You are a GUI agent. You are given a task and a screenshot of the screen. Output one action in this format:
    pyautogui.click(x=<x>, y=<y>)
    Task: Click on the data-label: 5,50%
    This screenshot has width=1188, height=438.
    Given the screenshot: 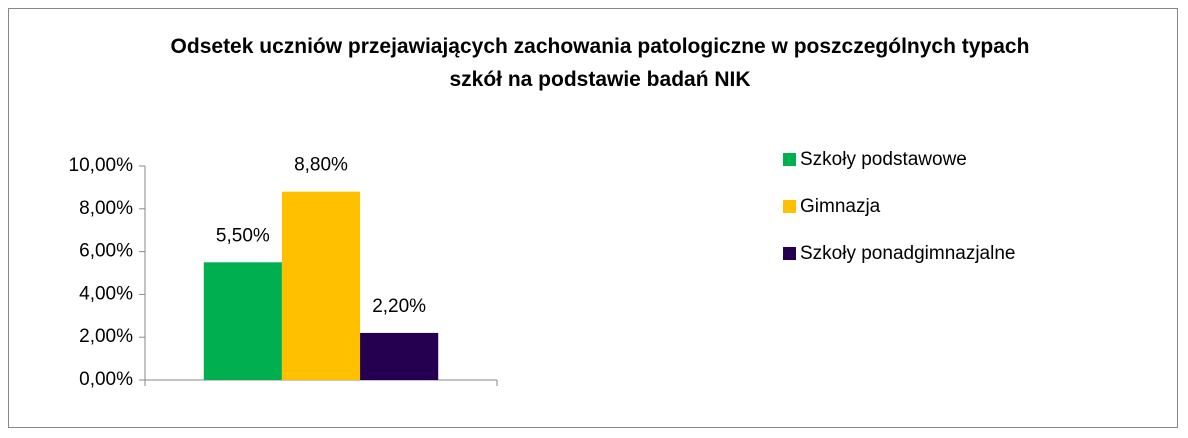 What is the action you would take?
    pyautogui.click(x=243, y=235)
    